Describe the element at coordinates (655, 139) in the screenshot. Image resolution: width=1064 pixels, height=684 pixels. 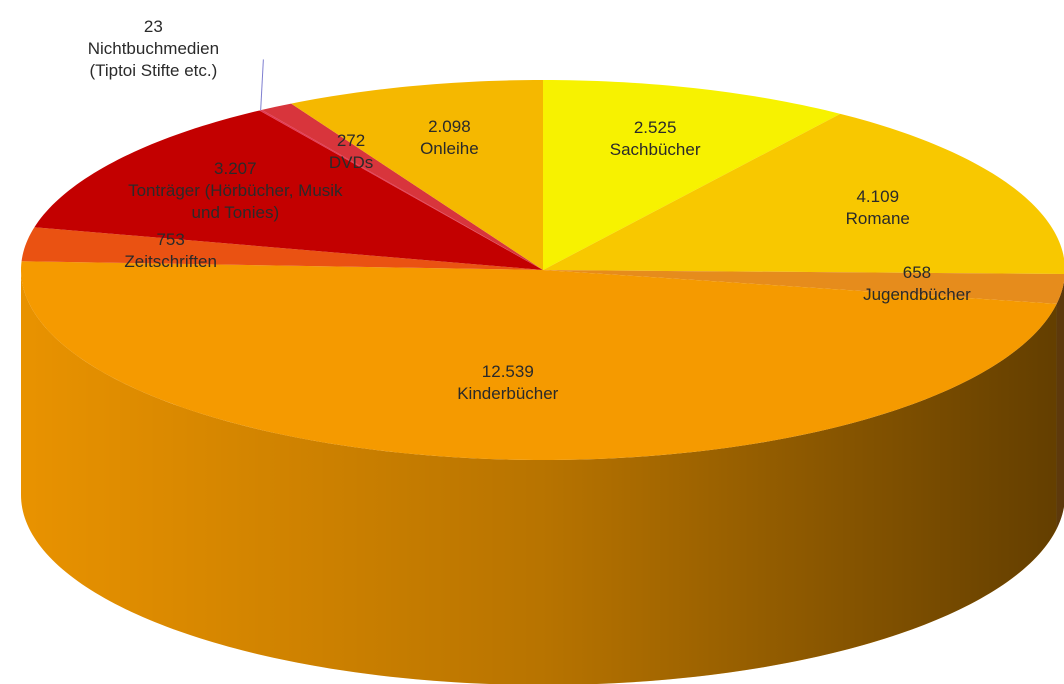
I see `data-label: 2.525 Sachbücher` at that location.